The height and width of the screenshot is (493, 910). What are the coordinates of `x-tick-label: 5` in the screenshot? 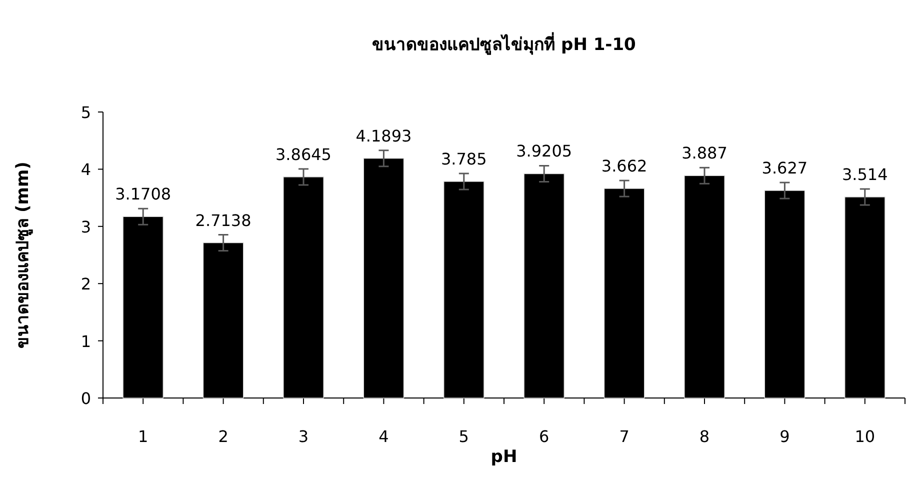 It's located at (463, 436).